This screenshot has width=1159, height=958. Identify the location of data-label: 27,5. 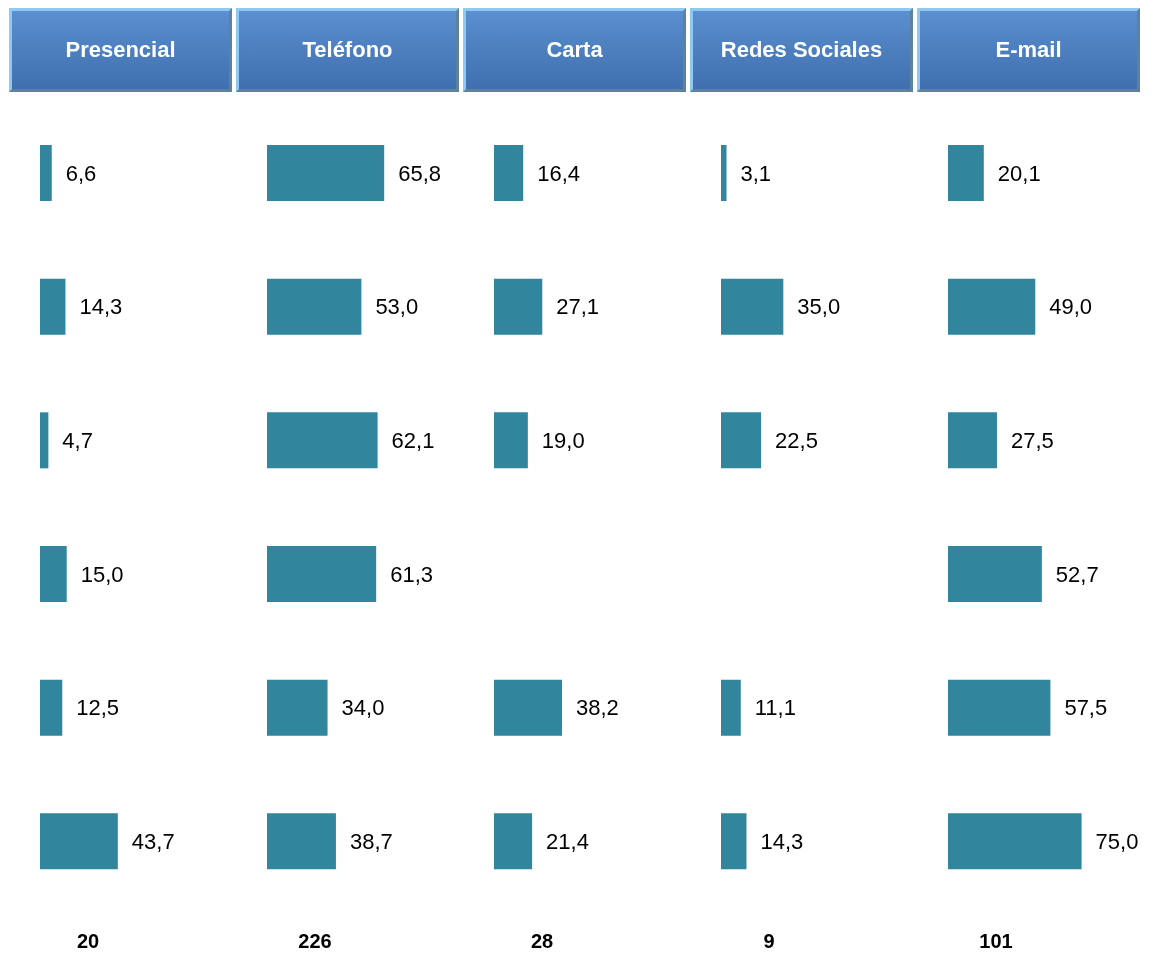
(1032, 440).